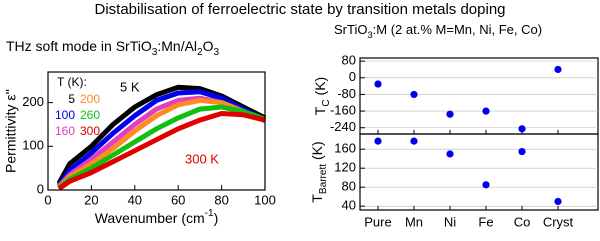 This screenshot has width=600, height=241. I want to click on legend-label: 260, so click(90, 115).